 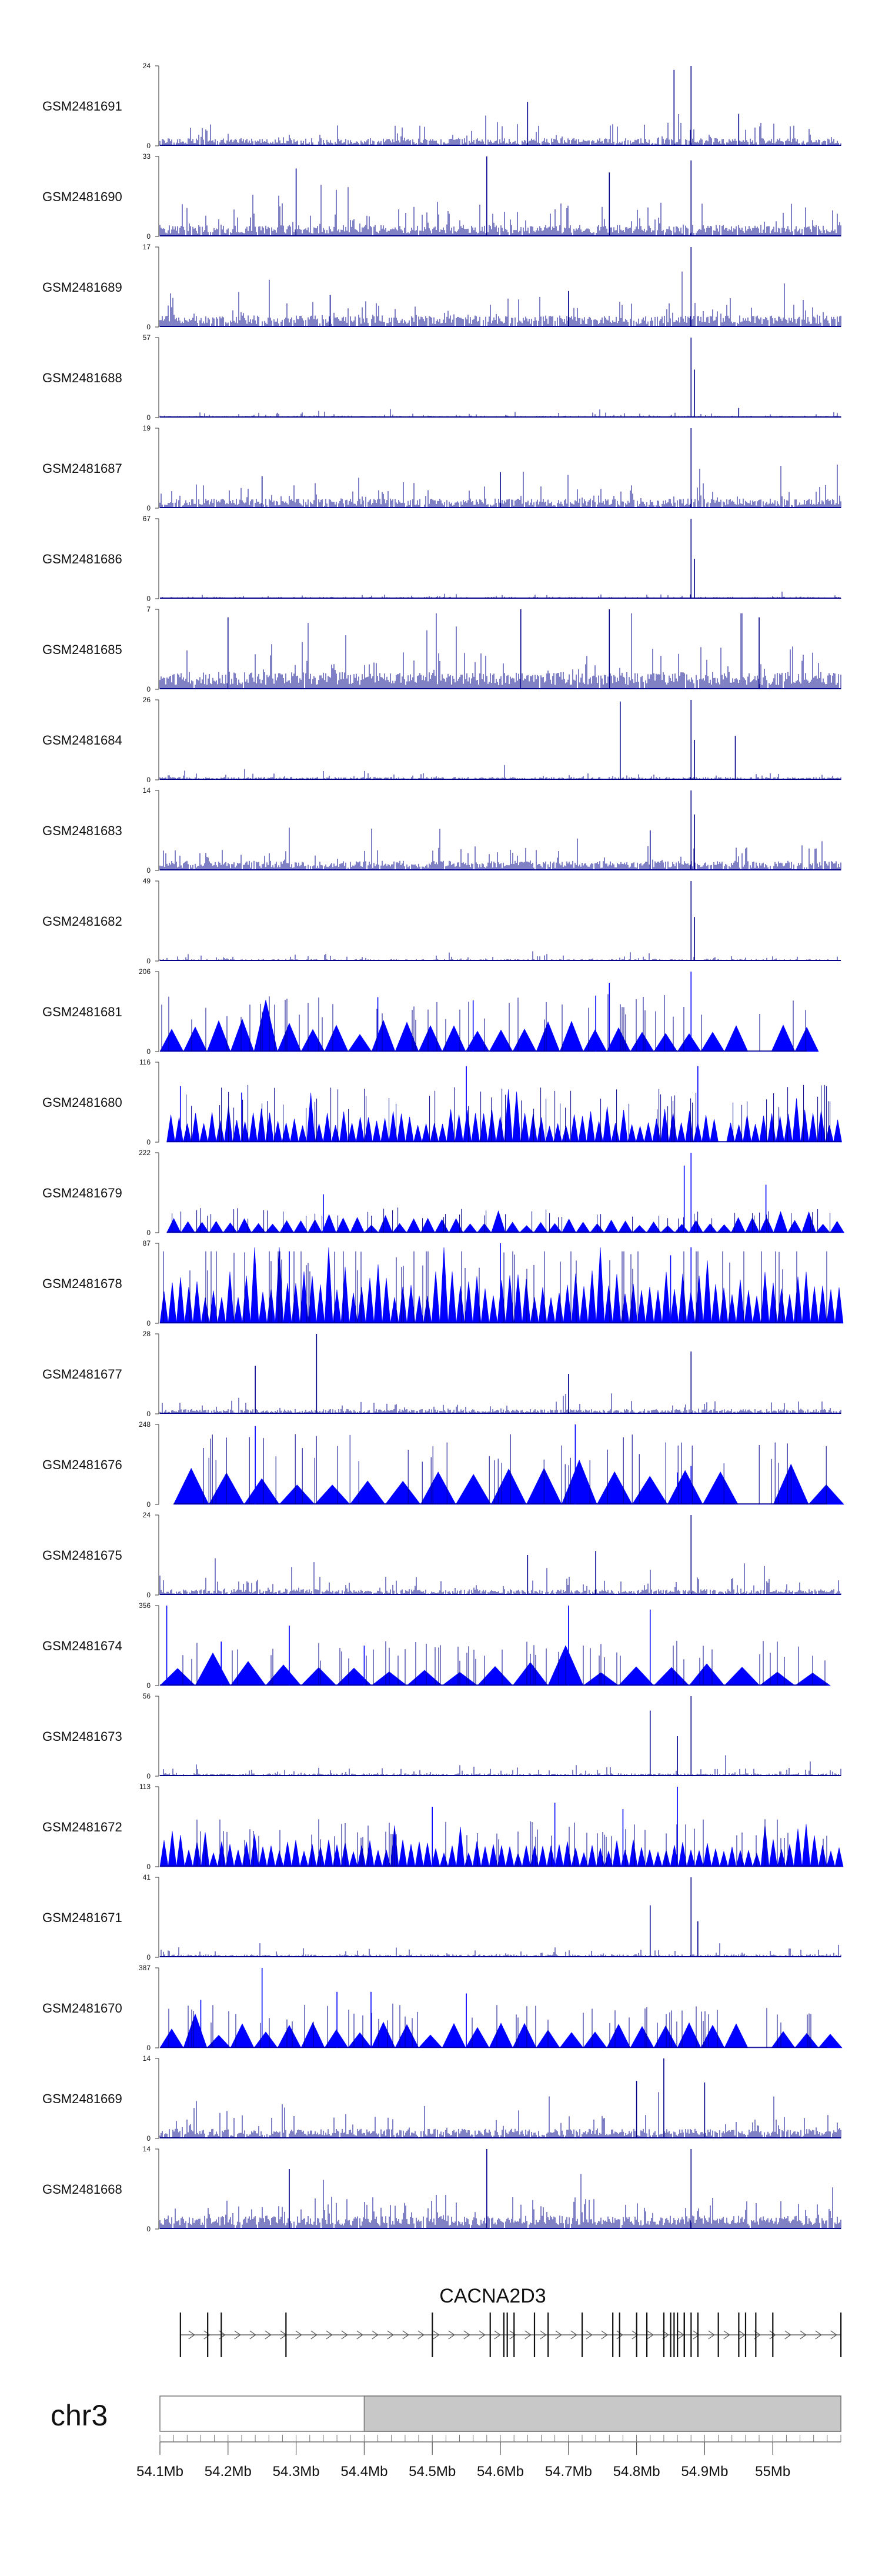 What do you see at coordinates (228, 2472) in the screenshot?
I see `x-axis-tick-label: 54.2Mb` at bounding box center [228, 2472].